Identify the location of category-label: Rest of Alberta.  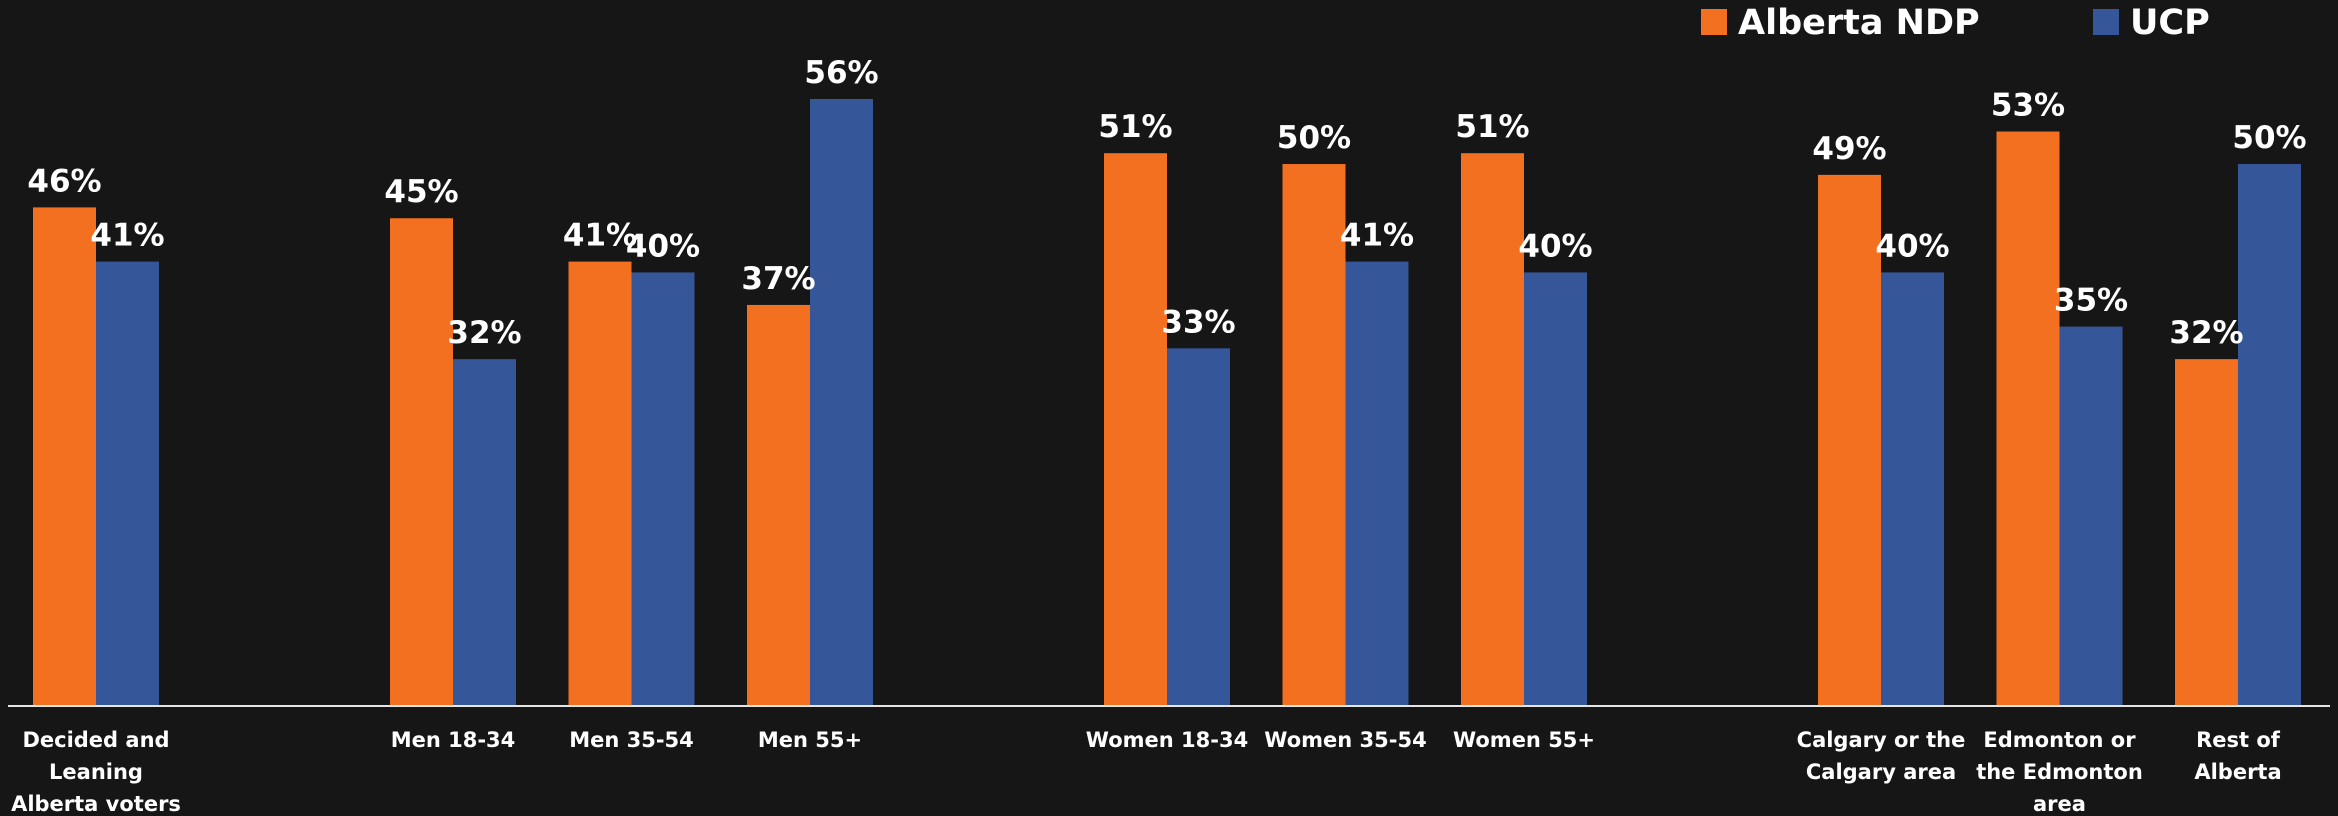
(2237, 756).